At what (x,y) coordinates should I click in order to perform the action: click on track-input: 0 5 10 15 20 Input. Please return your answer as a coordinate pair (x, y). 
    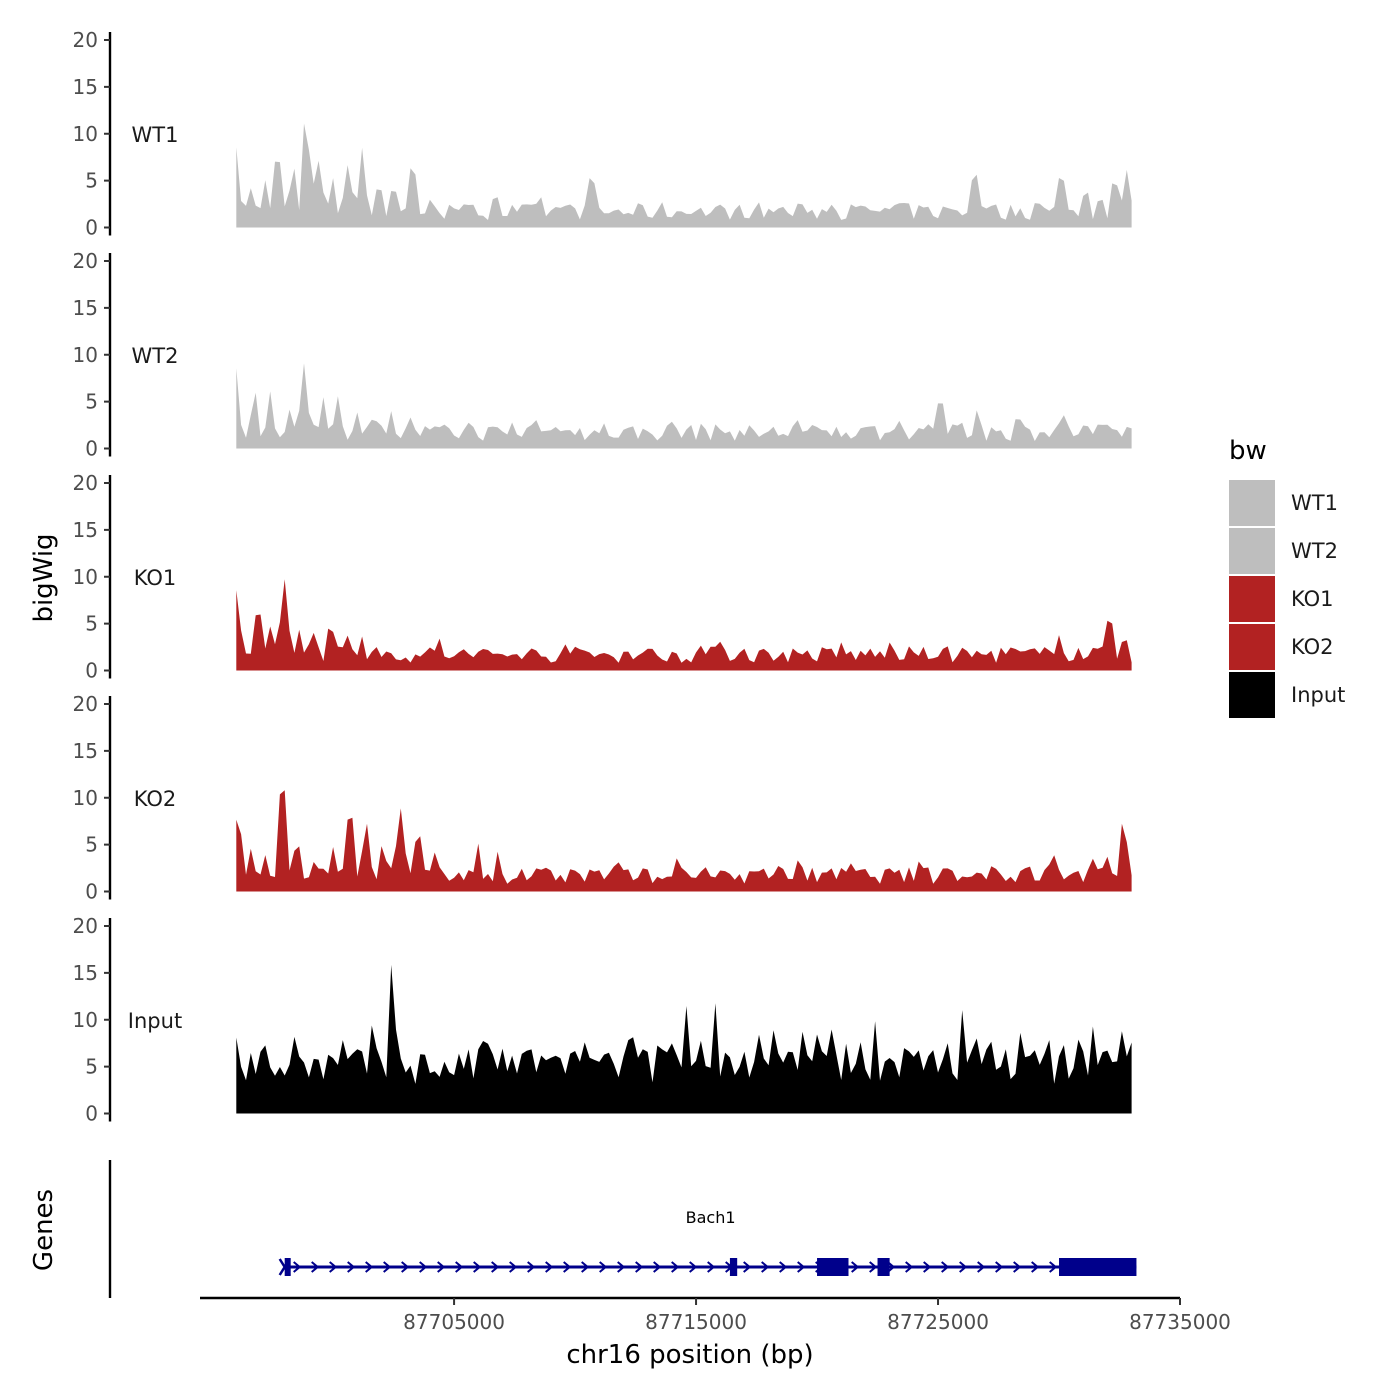
    Looking at the image, I should click on (602, 1020).